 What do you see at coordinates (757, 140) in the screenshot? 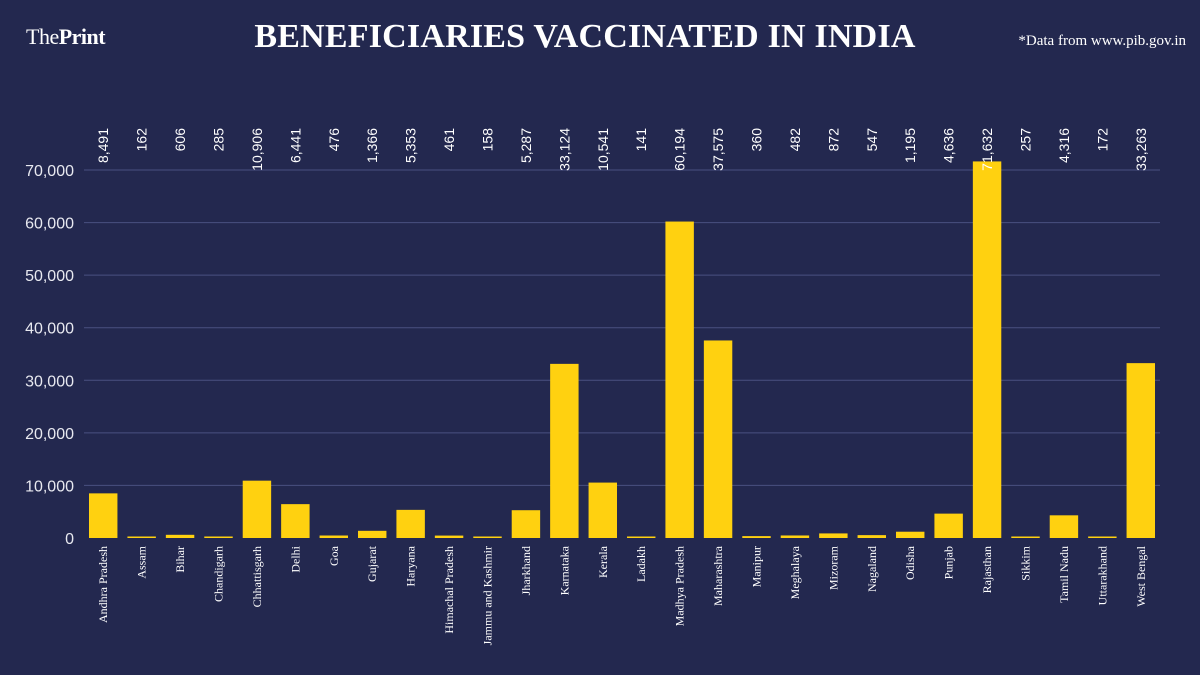
I see `data-label: 360` at bounding box center [757, 140].